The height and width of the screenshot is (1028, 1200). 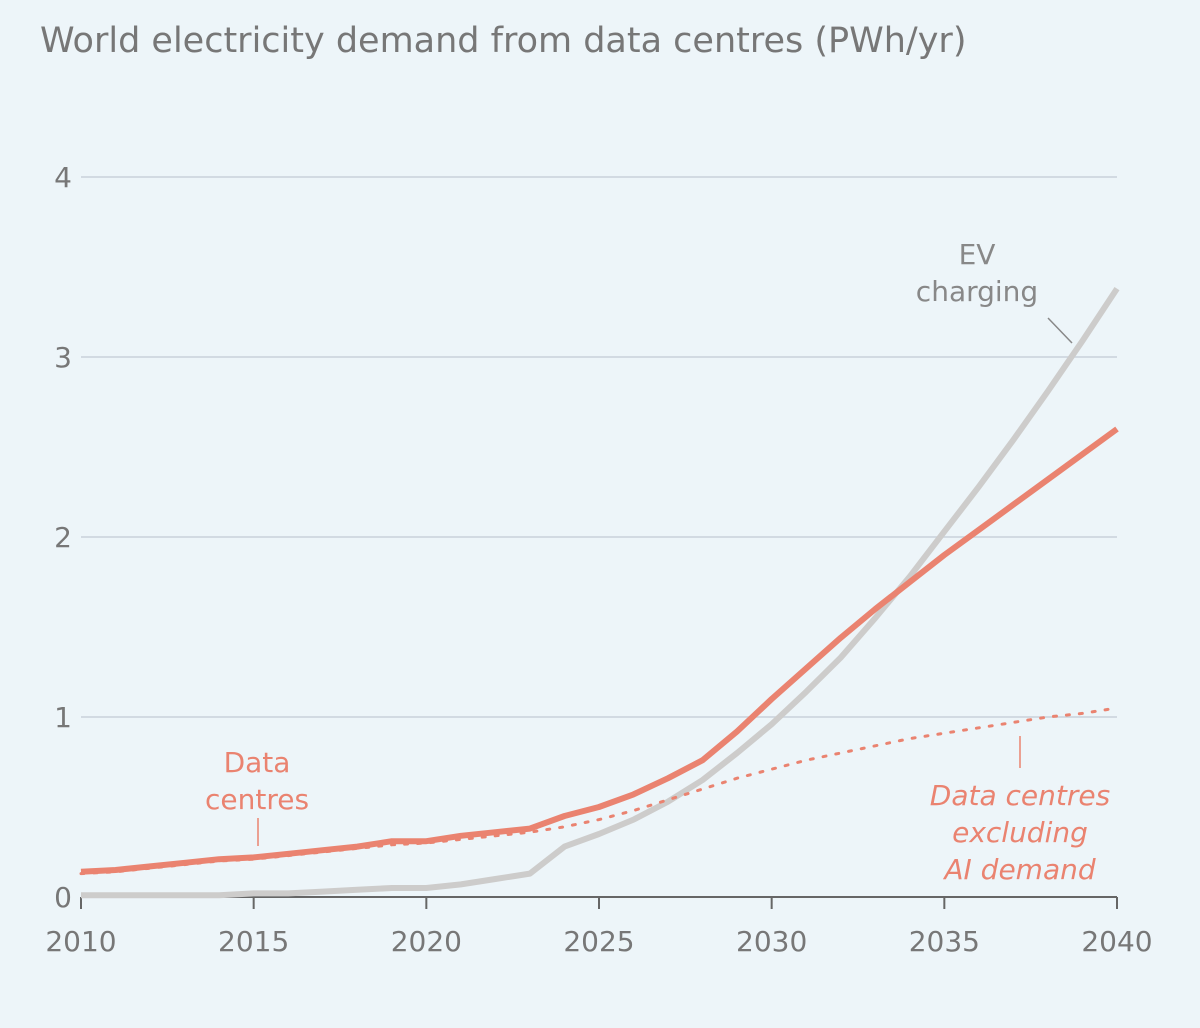 What do you see at coordinates (63, 357) in the screenshot?
I see `y-tick-label: 3` at bounding box center [63, 357].